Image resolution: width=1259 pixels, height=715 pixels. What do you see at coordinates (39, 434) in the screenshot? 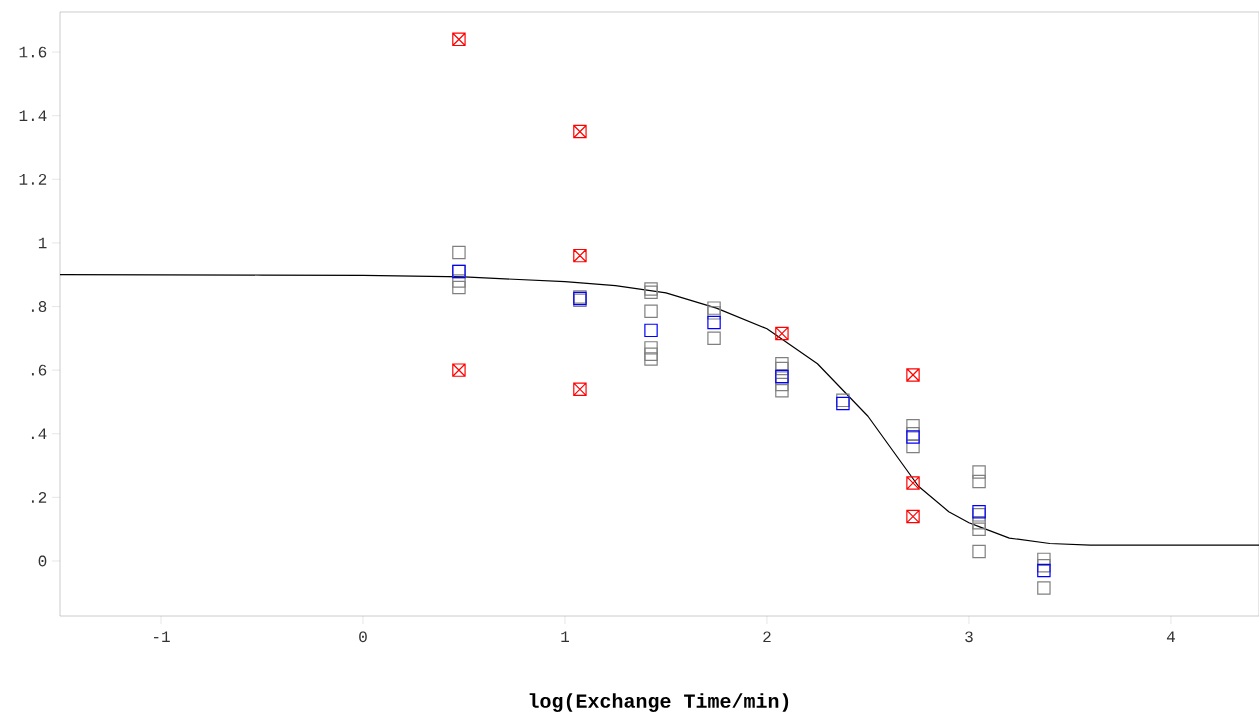
I see `y-tick-label: .4` at bounding box center [39, 434].